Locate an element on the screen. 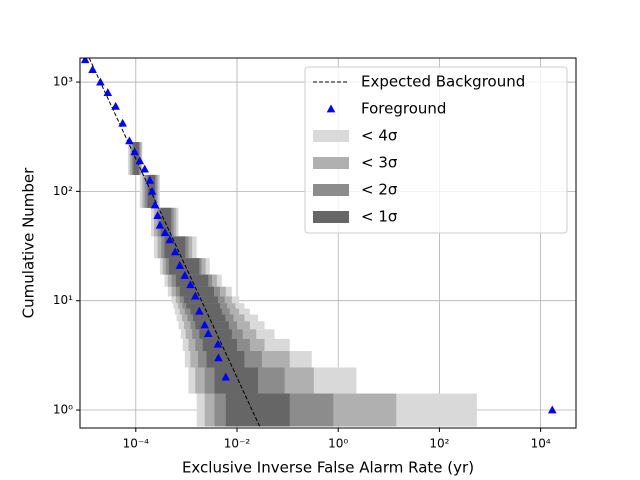  x-axis-label: Exclusive Inverse False Alarm Rate (yr) is located at coordinates (328, 468).